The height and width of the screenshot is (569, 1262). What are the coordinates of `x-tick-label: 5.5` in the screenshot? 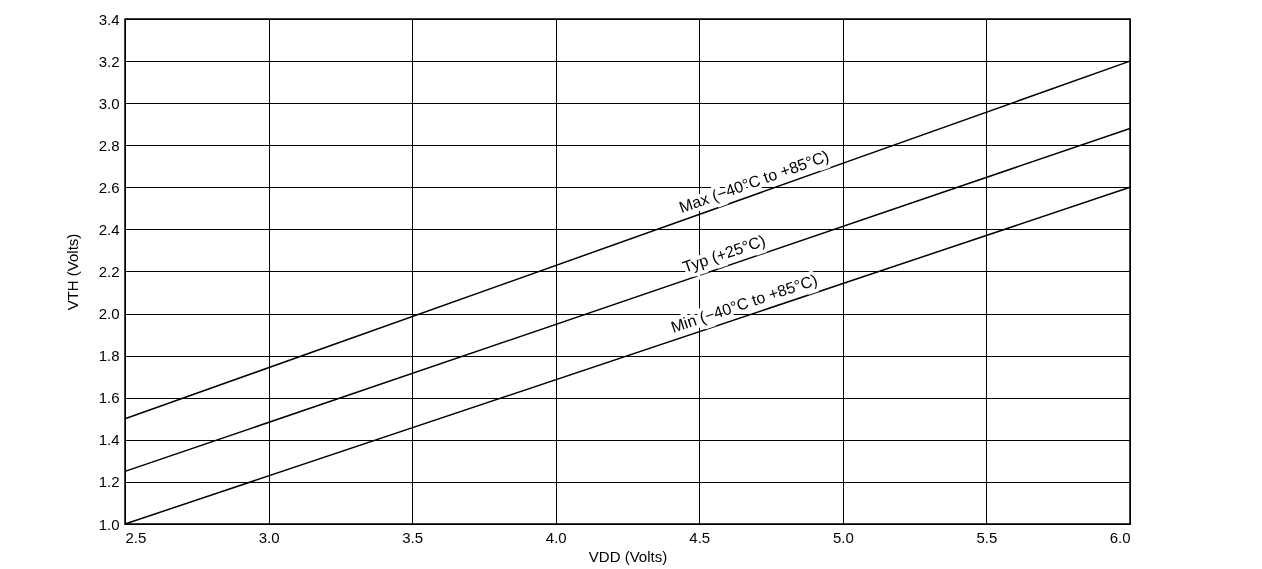 It's located at (987, 537).